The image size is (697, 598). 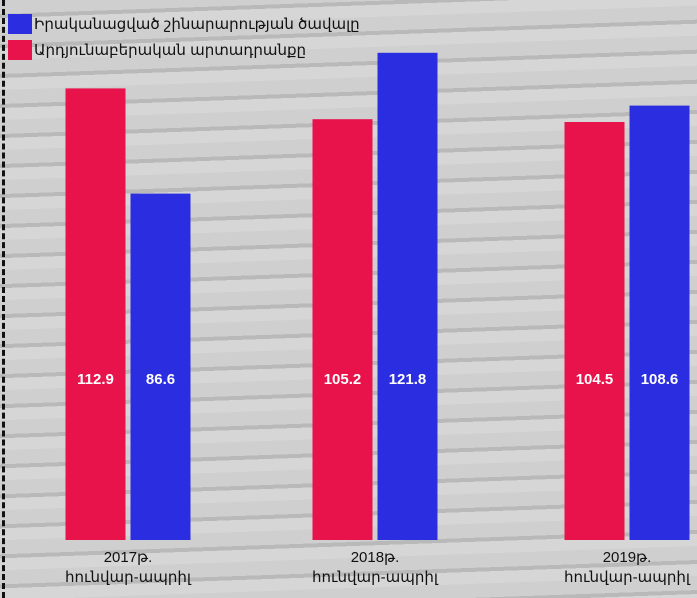 What do you see at coordinates (660, 379) in the screenshot?
I see `value-label: 108.6` at bounding box center [660, 379].